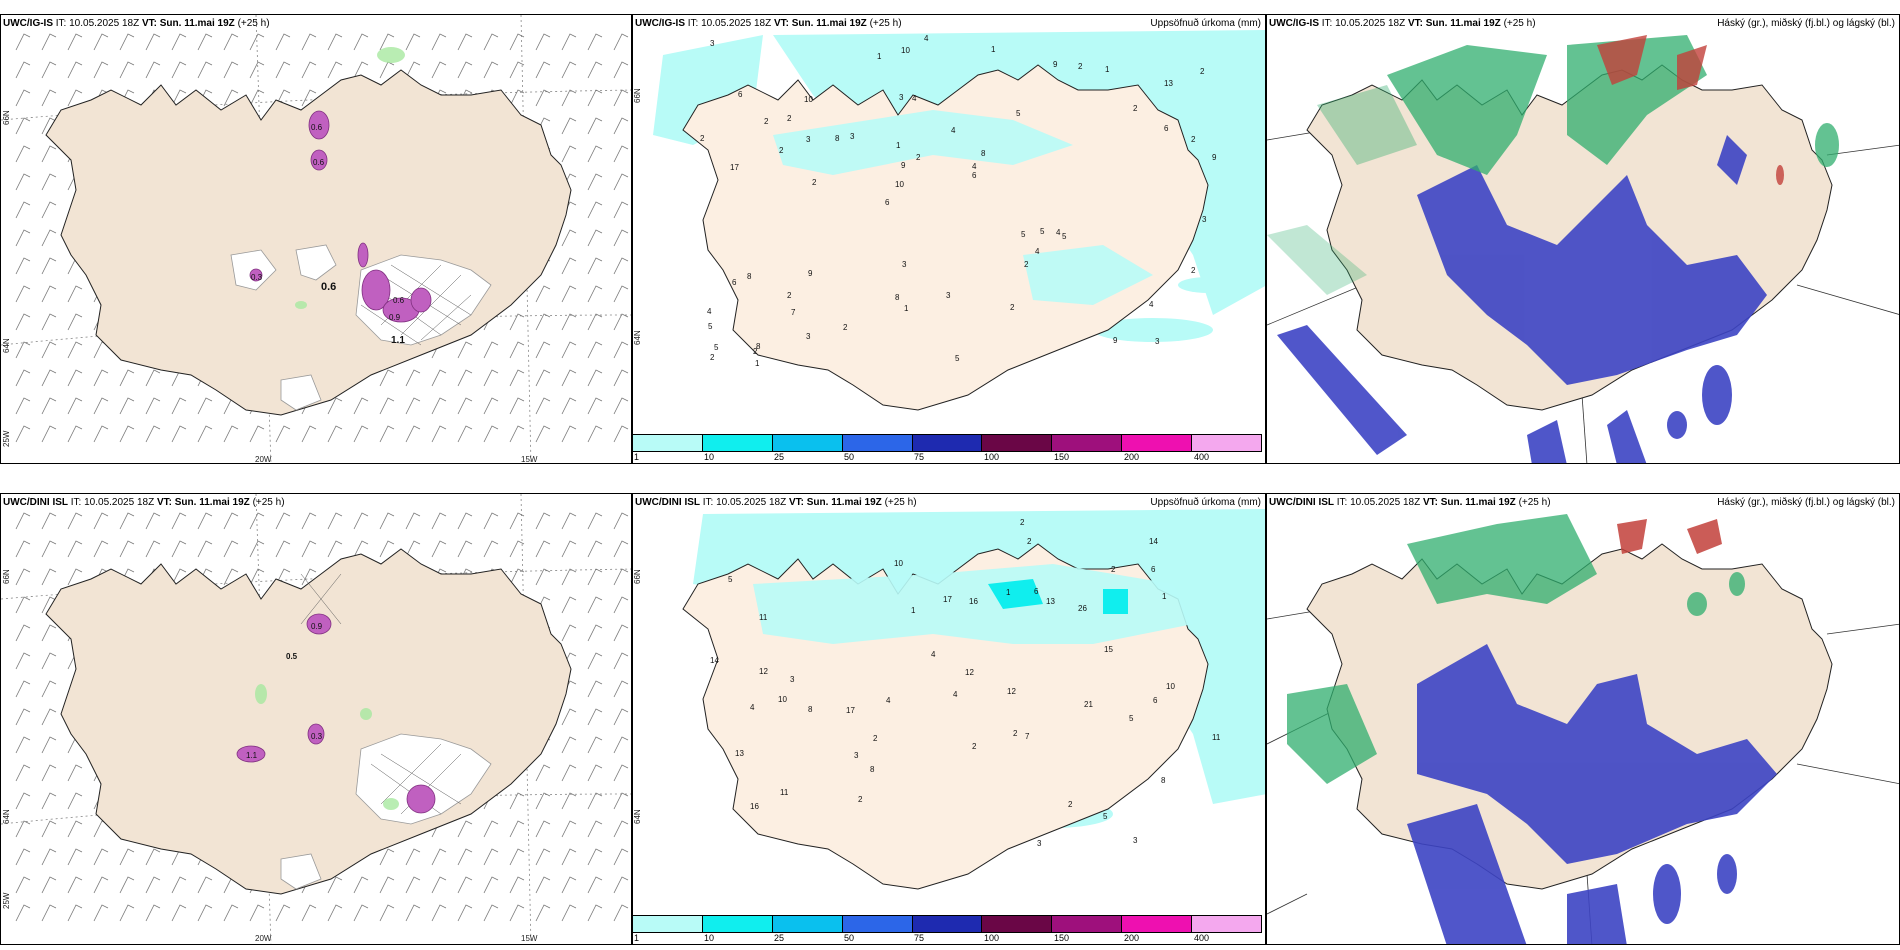 The width and height of the screenshot is (1900, 950). I want to click on cloud-map, so click(1583, 249).